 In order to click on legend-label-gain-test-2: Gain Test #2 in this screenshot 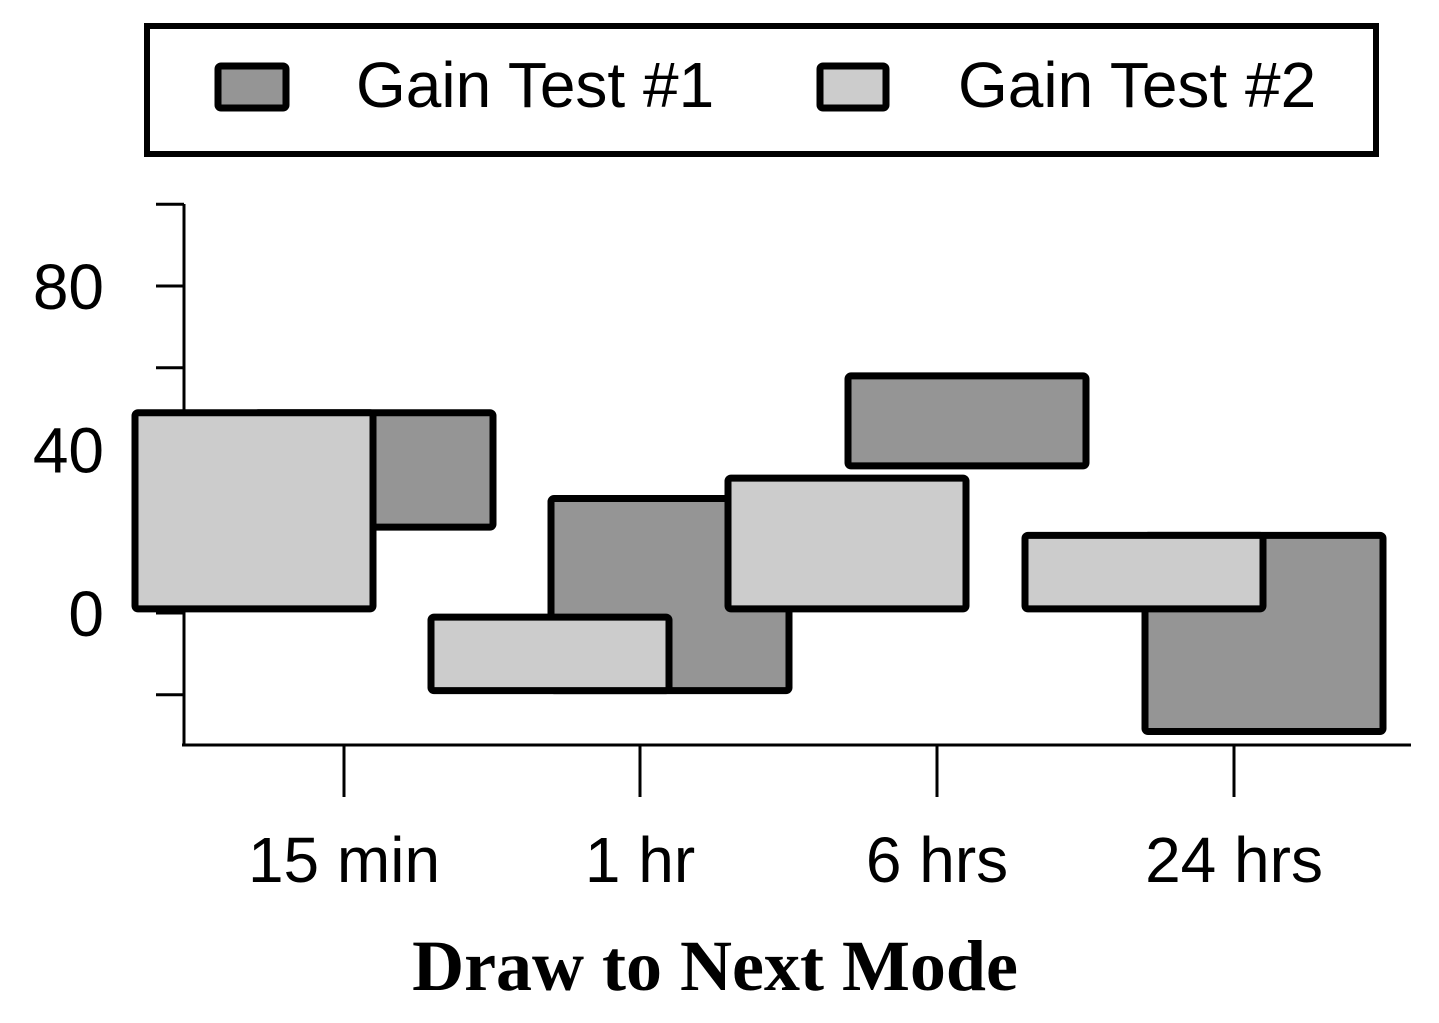, I will do `click(1137, 85)`.